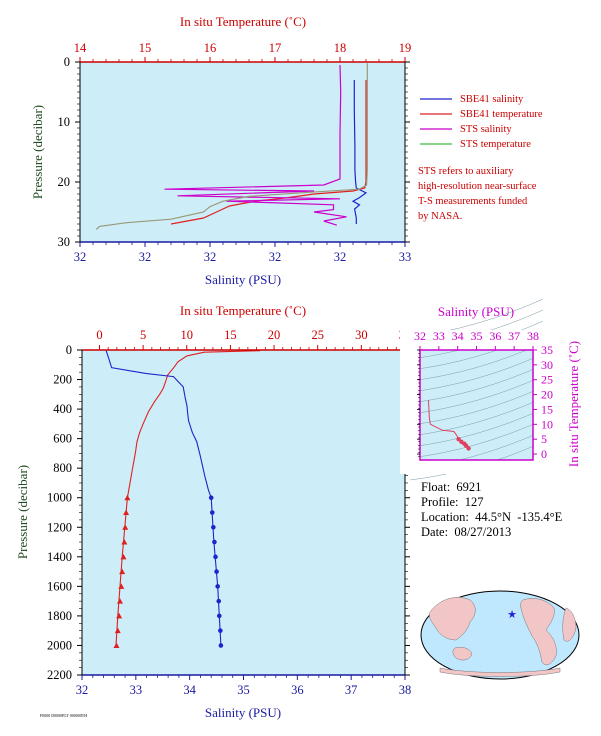 This screenshot has width=601, height=736. I want to click on ts-temp-tick-label: 0, so click(544, 454).